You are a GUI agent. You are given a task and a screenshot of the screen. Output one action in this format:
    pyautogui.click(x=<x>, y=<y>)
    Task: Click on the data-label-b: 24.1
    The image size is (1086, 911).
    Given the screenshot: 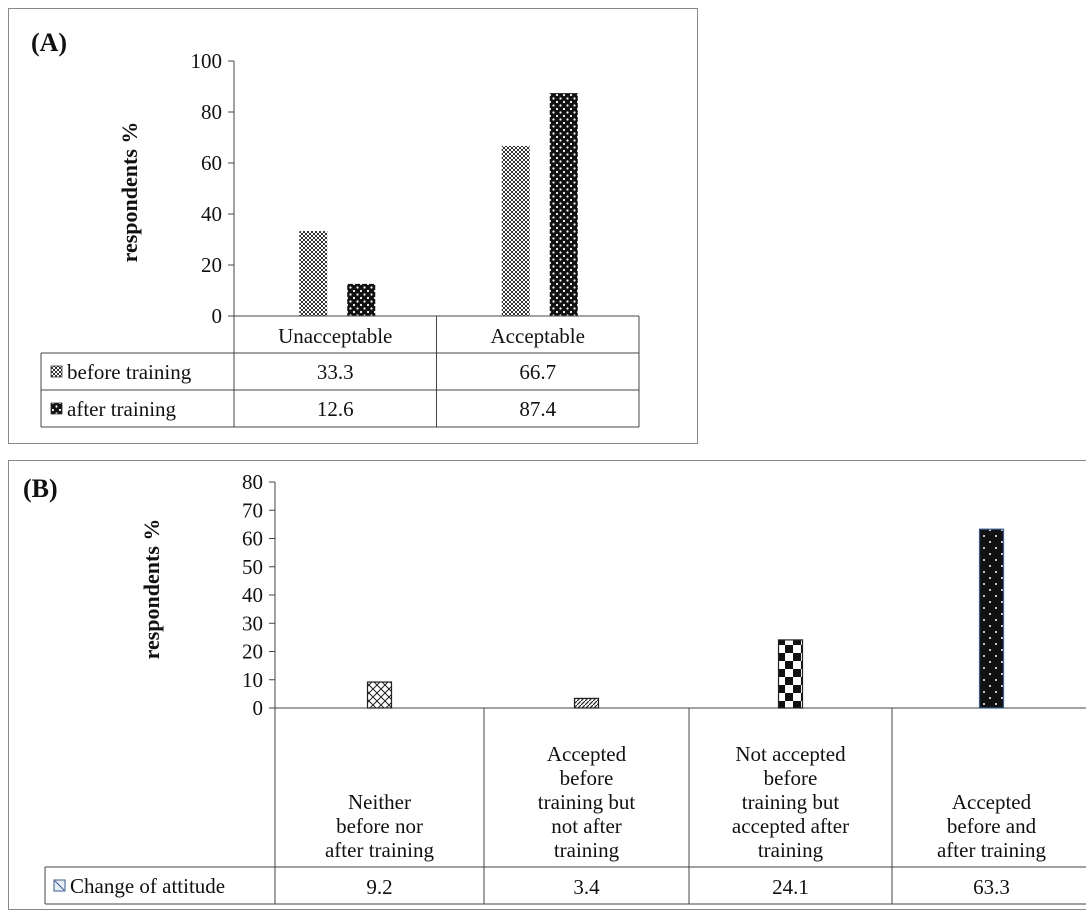 What is the action you would take?
    pyautogui.click(x=790, y=887)
    